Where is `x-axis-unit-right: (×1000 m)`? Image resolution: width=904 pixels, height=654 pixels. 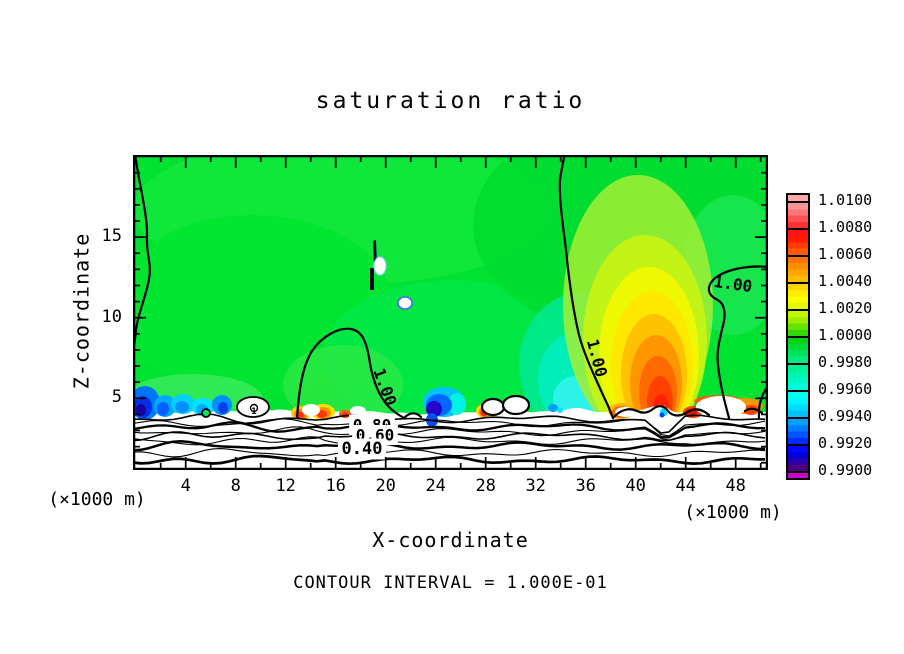
x-axis-unit-right: (×1000 m) is located at coordinates (733, 512).